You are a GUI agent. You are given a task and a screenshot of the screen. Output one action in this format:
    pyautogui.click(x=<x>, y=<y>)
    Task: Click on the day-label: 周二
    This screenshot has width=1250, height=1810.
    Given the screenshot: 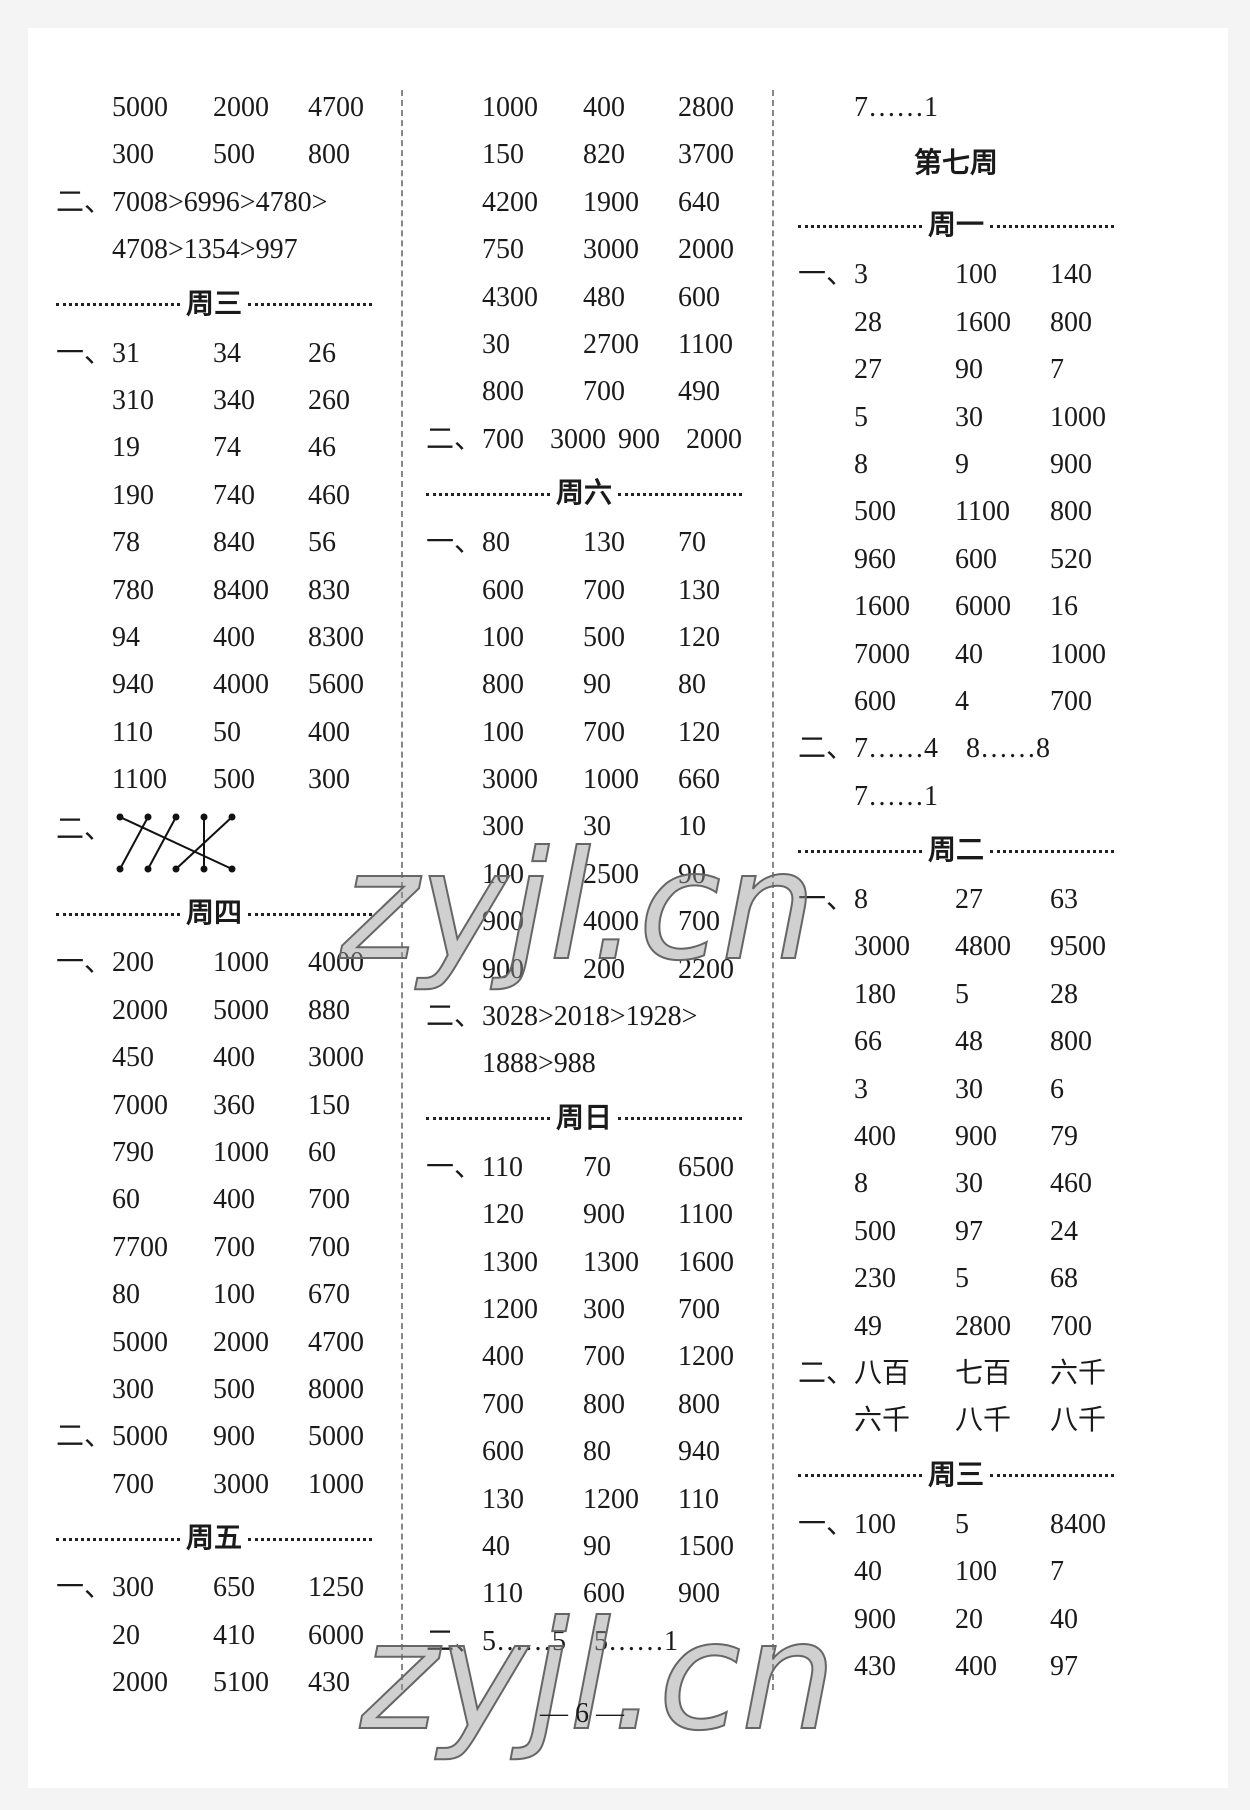 What is the action you would take?
    pyautogui.click(x=956, y=850)
    